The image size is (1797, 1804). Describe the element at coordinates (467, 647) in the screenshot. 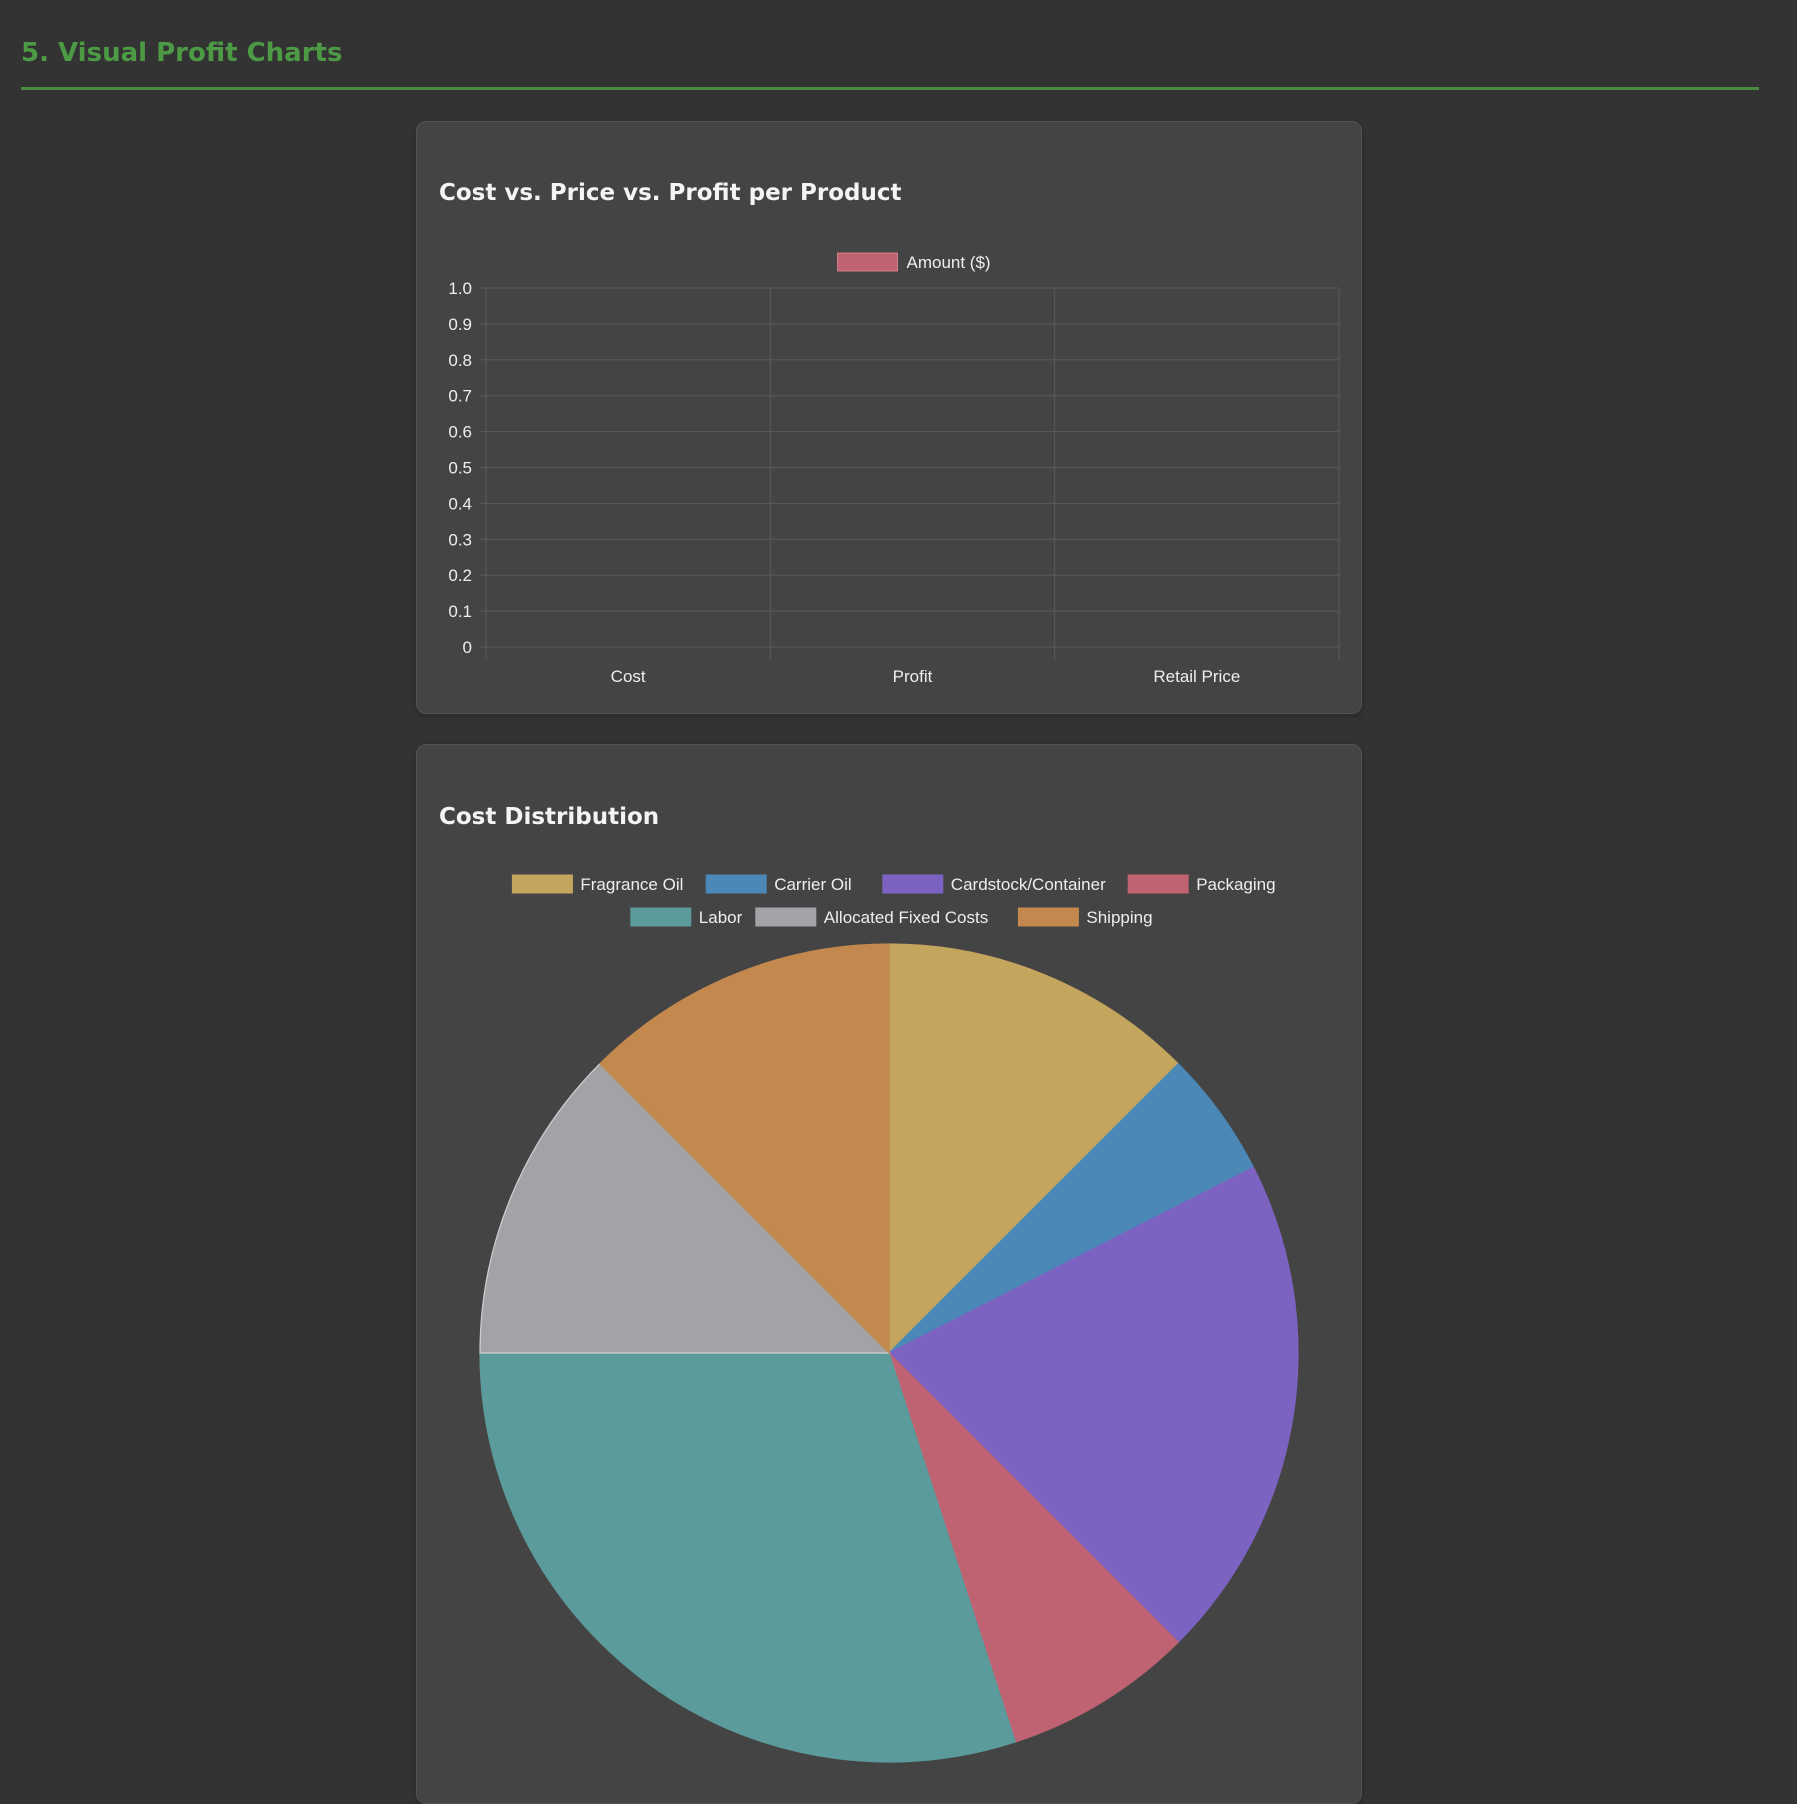

I see `y-tick-label: 0` at that location.